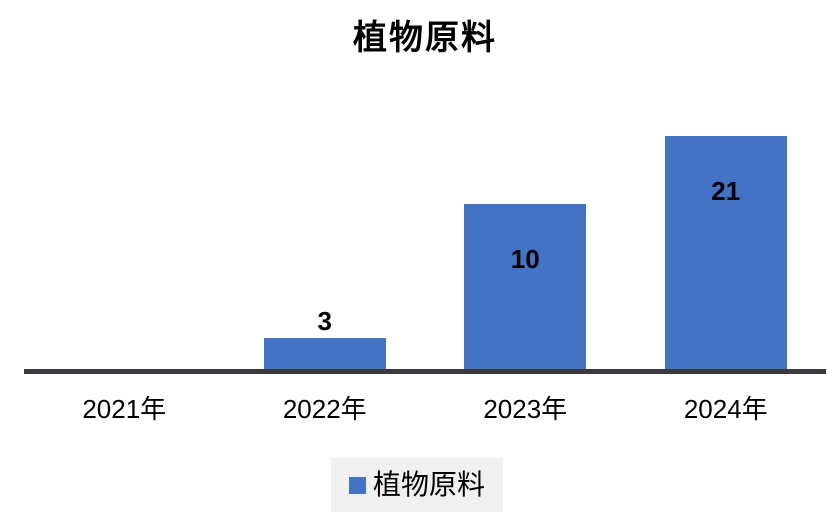 The image size is (837, 516). Describe the element at coordinates (324, 321) in the screenshot. I see `data-label-2022年: 3` at that location.